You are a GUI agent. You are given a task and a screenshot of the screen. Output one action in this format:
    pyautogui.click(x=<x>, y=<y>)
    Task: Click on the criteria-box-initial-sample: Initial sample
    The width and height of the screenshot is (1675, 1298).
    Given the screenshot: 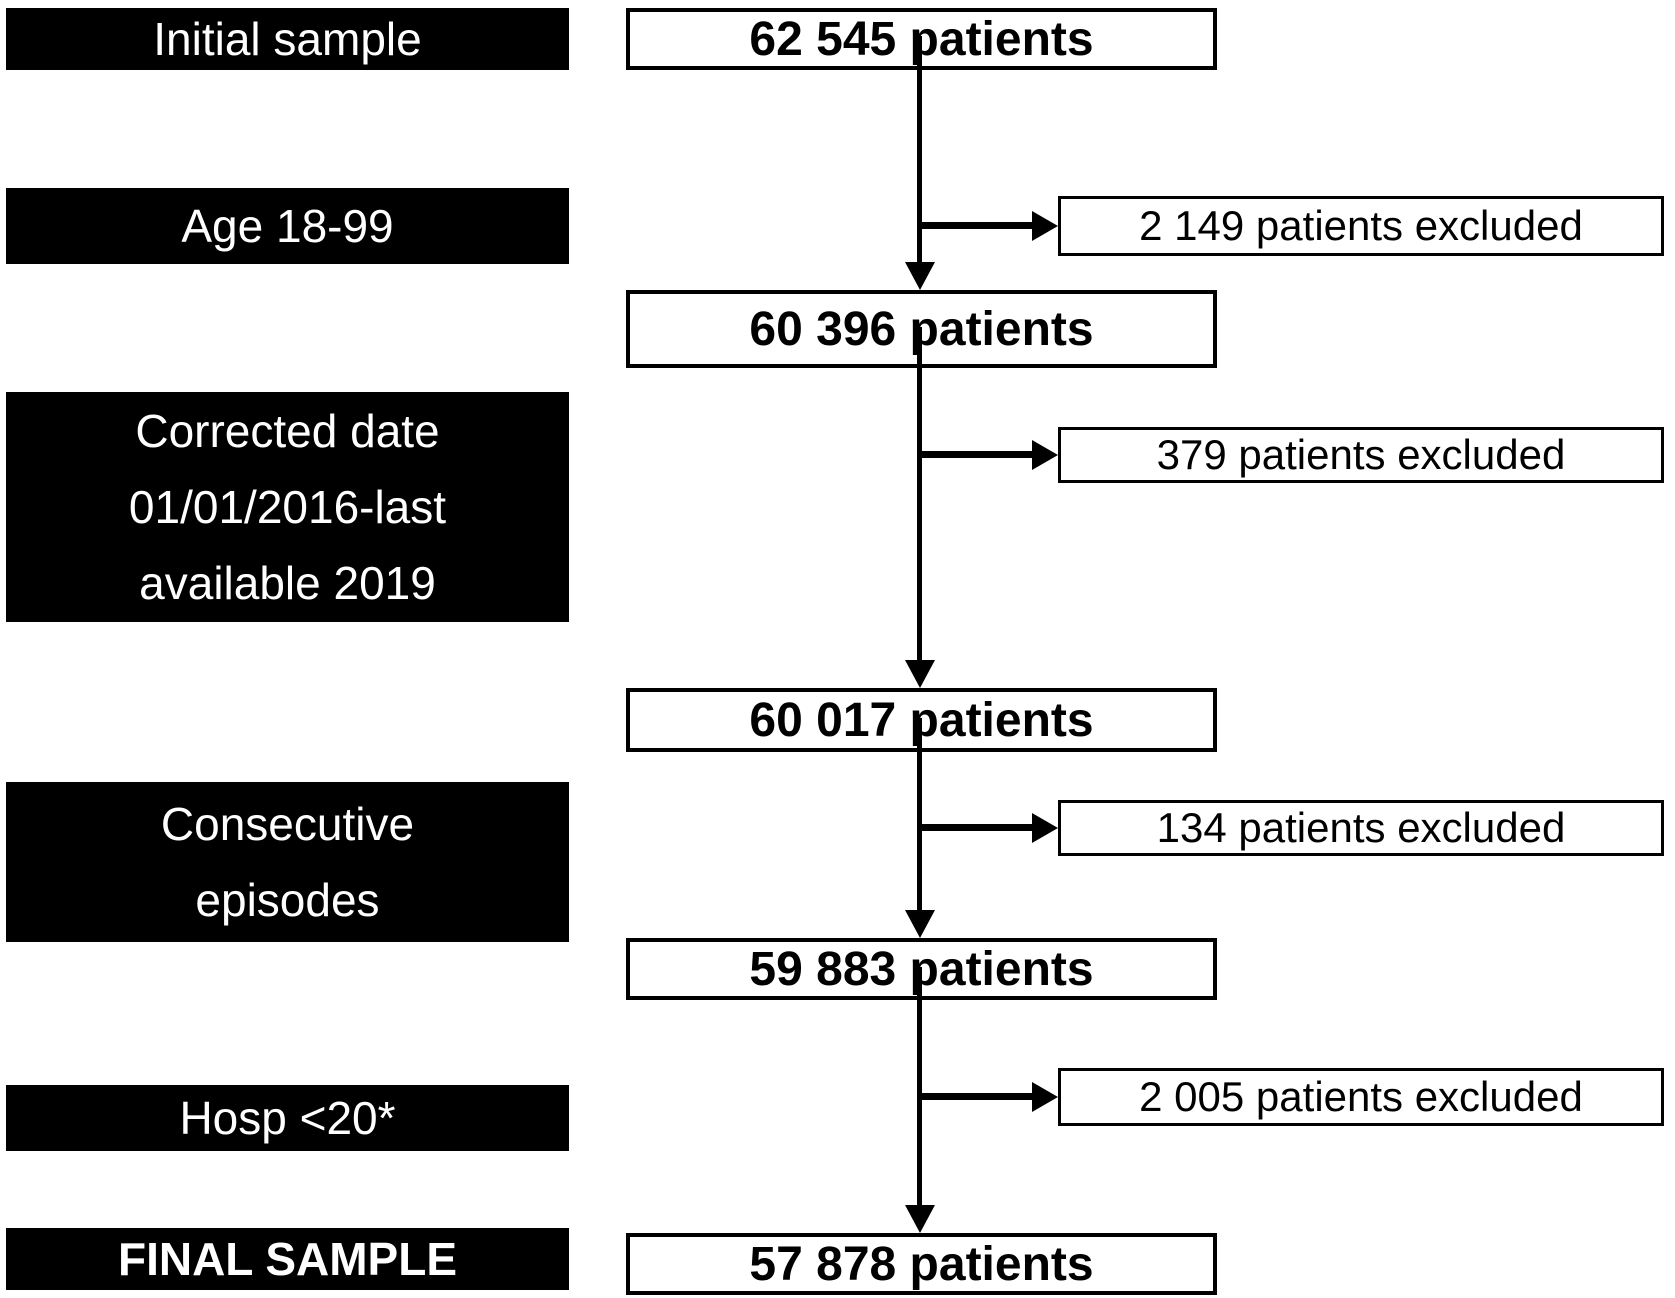 What is the action you would take?
    pyautogui.click(x=287, y=39)
    